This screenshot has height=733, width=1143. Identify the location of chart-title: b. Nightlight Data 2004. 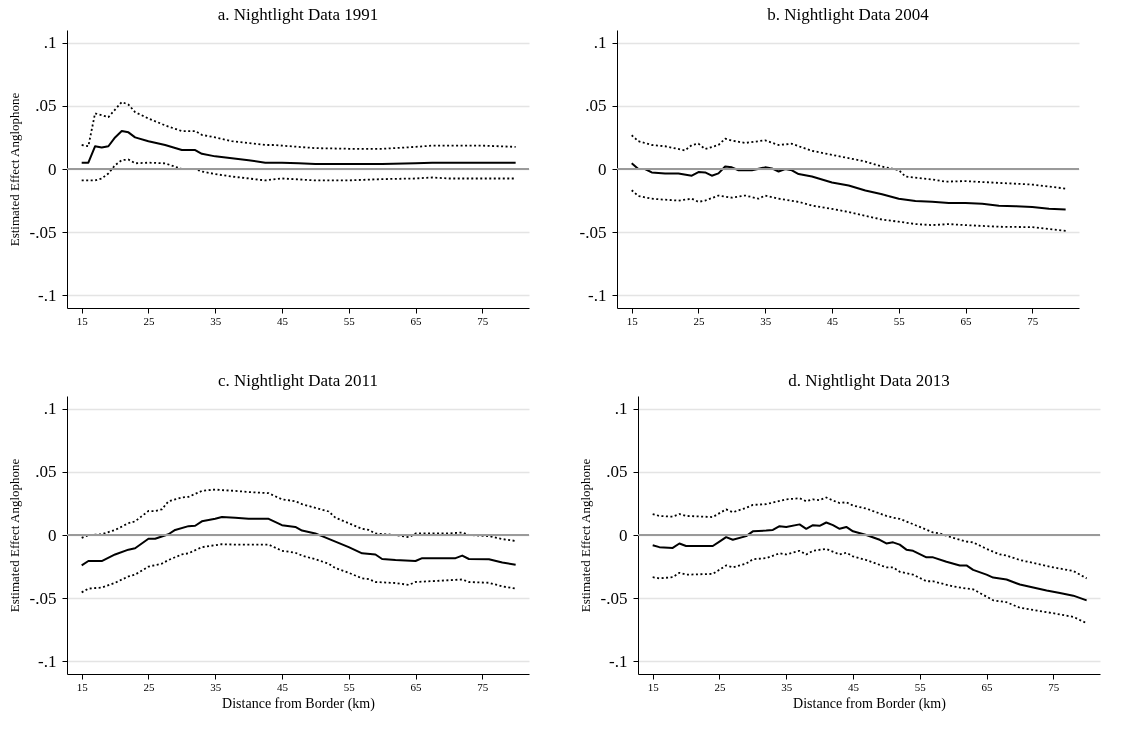
(848, 14).